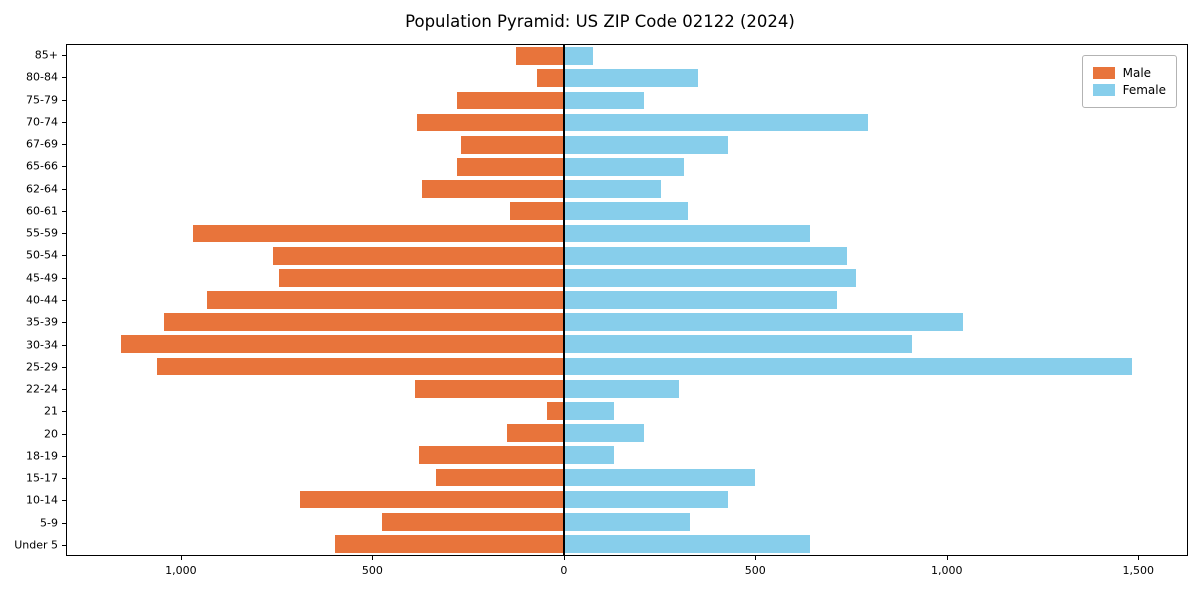  Describe the element at coordinates (1144, 90) in the screenshot. I see `legend-label-female: Female` at that location.